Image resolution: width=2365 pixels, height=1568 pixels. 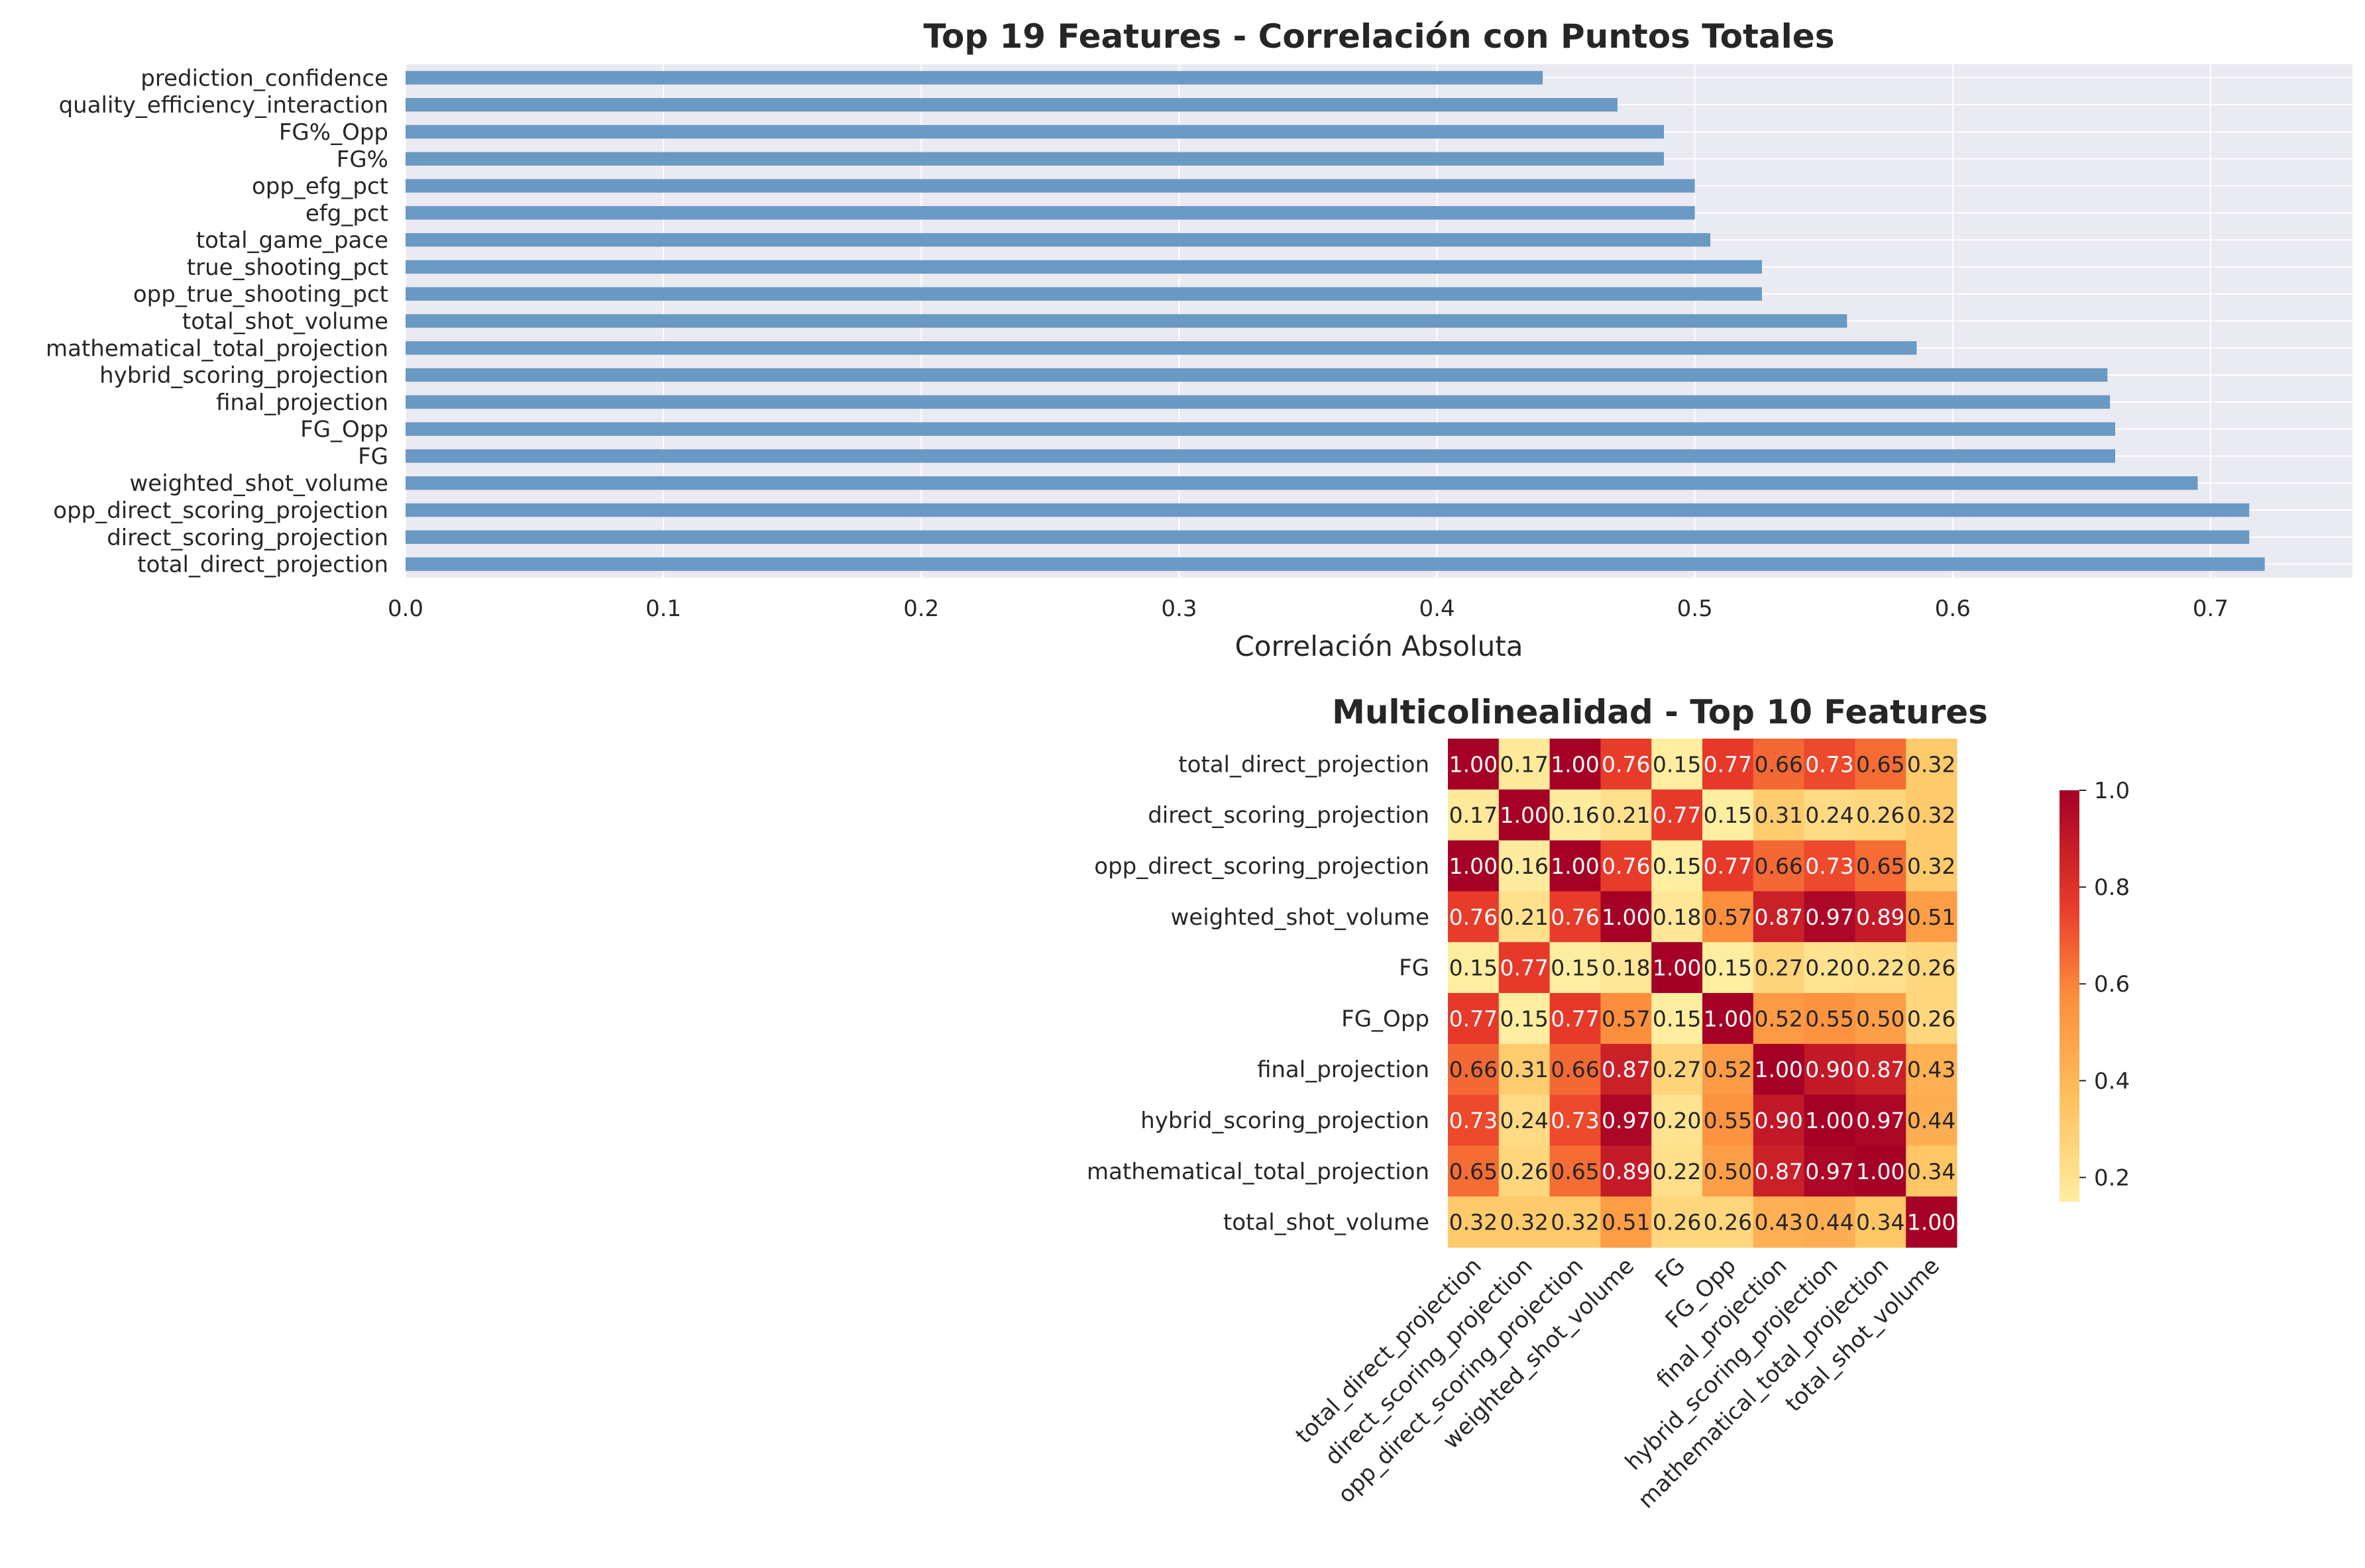 What do you see at coordinates (921, 609) in the screenshot?
I see `bar-x-tick-label: 0.2` at bounding box center [921, 609].